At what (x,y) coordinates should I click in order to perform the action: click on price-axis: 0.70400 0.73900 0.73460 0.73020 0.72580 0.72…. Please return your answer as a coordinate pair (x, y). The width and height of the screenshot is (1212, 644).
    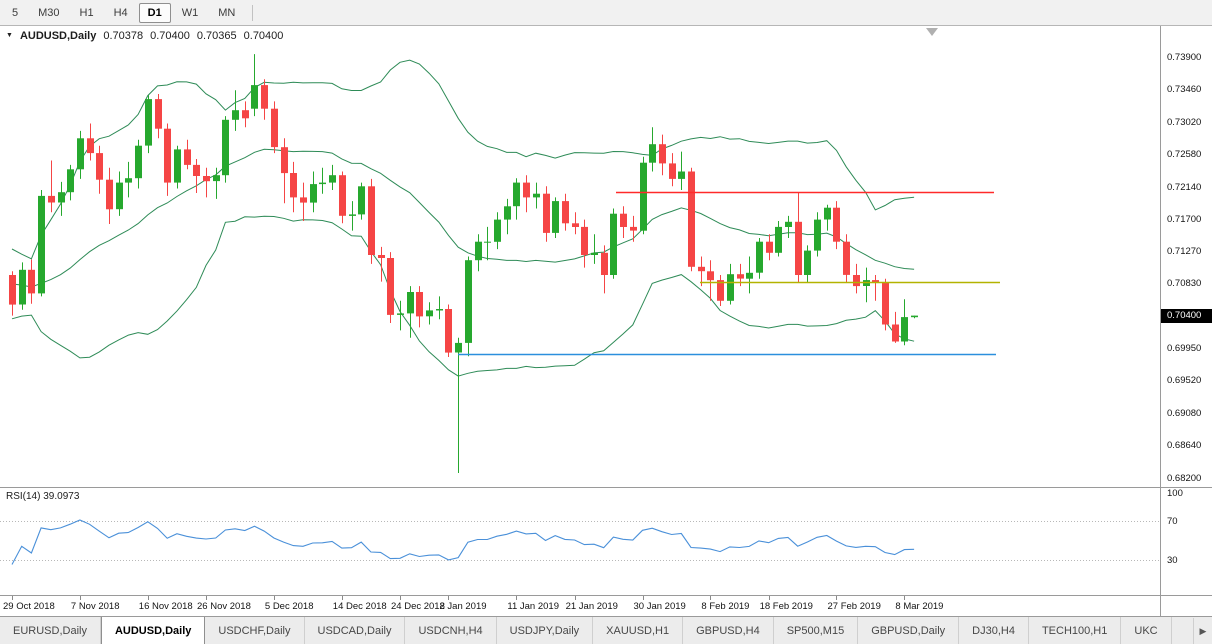
    Looking at the image, I should click on (1186, 256).